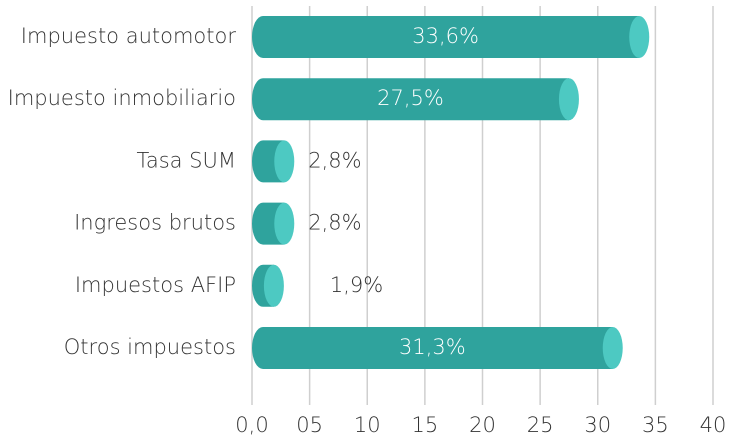 This screenshot has height=443, width=748. I want to click on value-label: 1,9%, so click(356, 285).